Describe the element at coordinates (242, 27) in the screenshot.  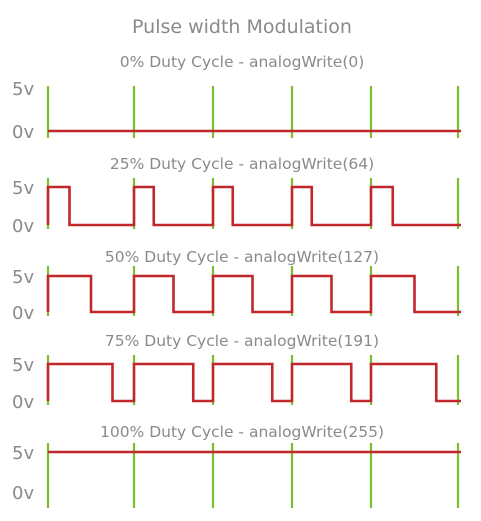
I see `diagram-title: Pulse width Modulation` at that location.